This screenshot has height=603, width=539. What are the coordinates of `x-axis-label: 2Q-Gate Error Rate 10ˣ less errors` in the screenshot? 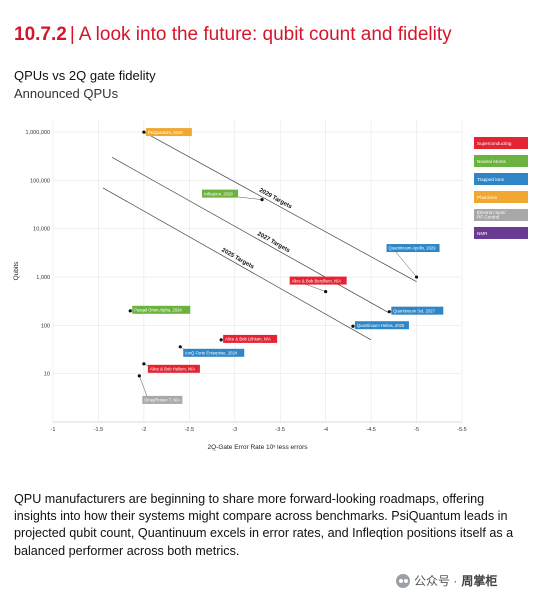 It's located at (257, 447).